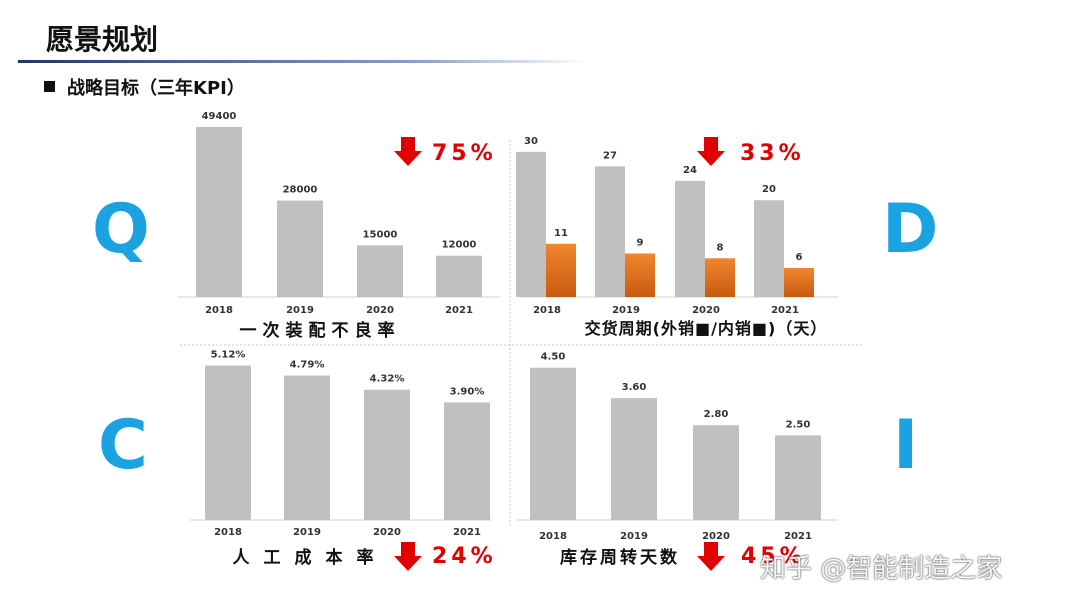 This screenshot has width=1080, height=608. What do you see at coordinates (464, 556) in the screenshot?
I see `c-reduction-value: 24%` at bounding box center [464, 556].